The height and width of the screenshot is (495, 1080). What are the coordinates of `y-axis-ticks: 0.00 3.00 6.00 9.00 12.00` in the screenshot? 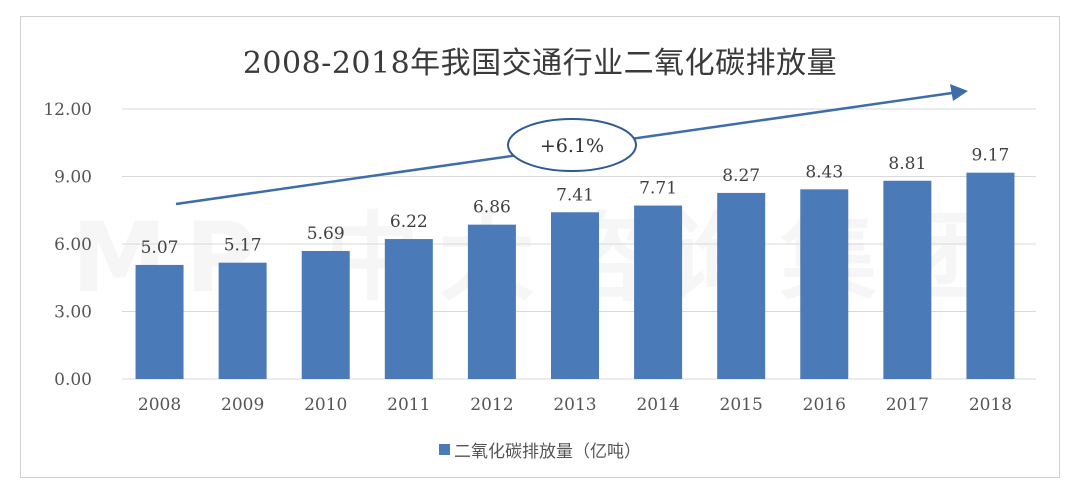 It's located at (67, 245).